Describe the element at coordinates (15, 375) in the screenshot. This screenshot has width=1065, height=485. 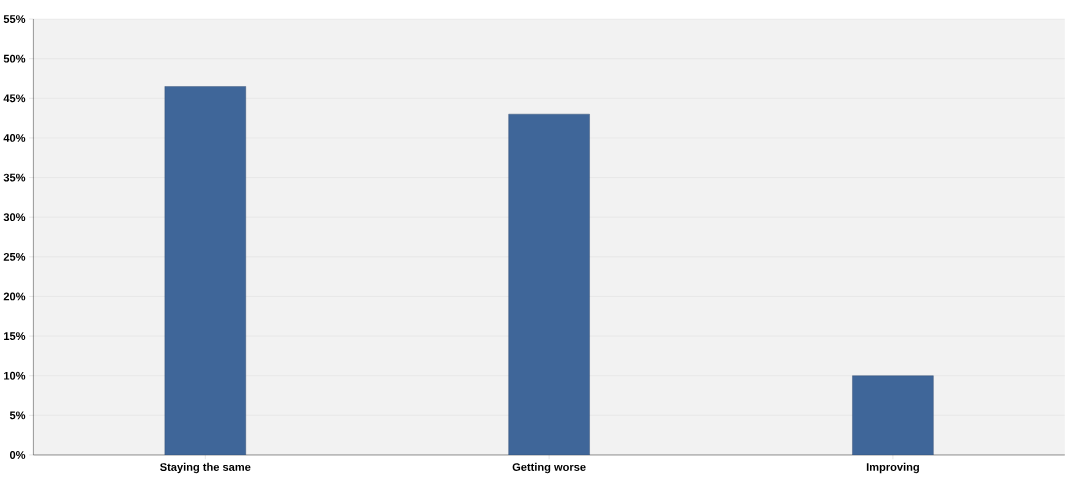
I see `y-tick-label: 10%` at that location.